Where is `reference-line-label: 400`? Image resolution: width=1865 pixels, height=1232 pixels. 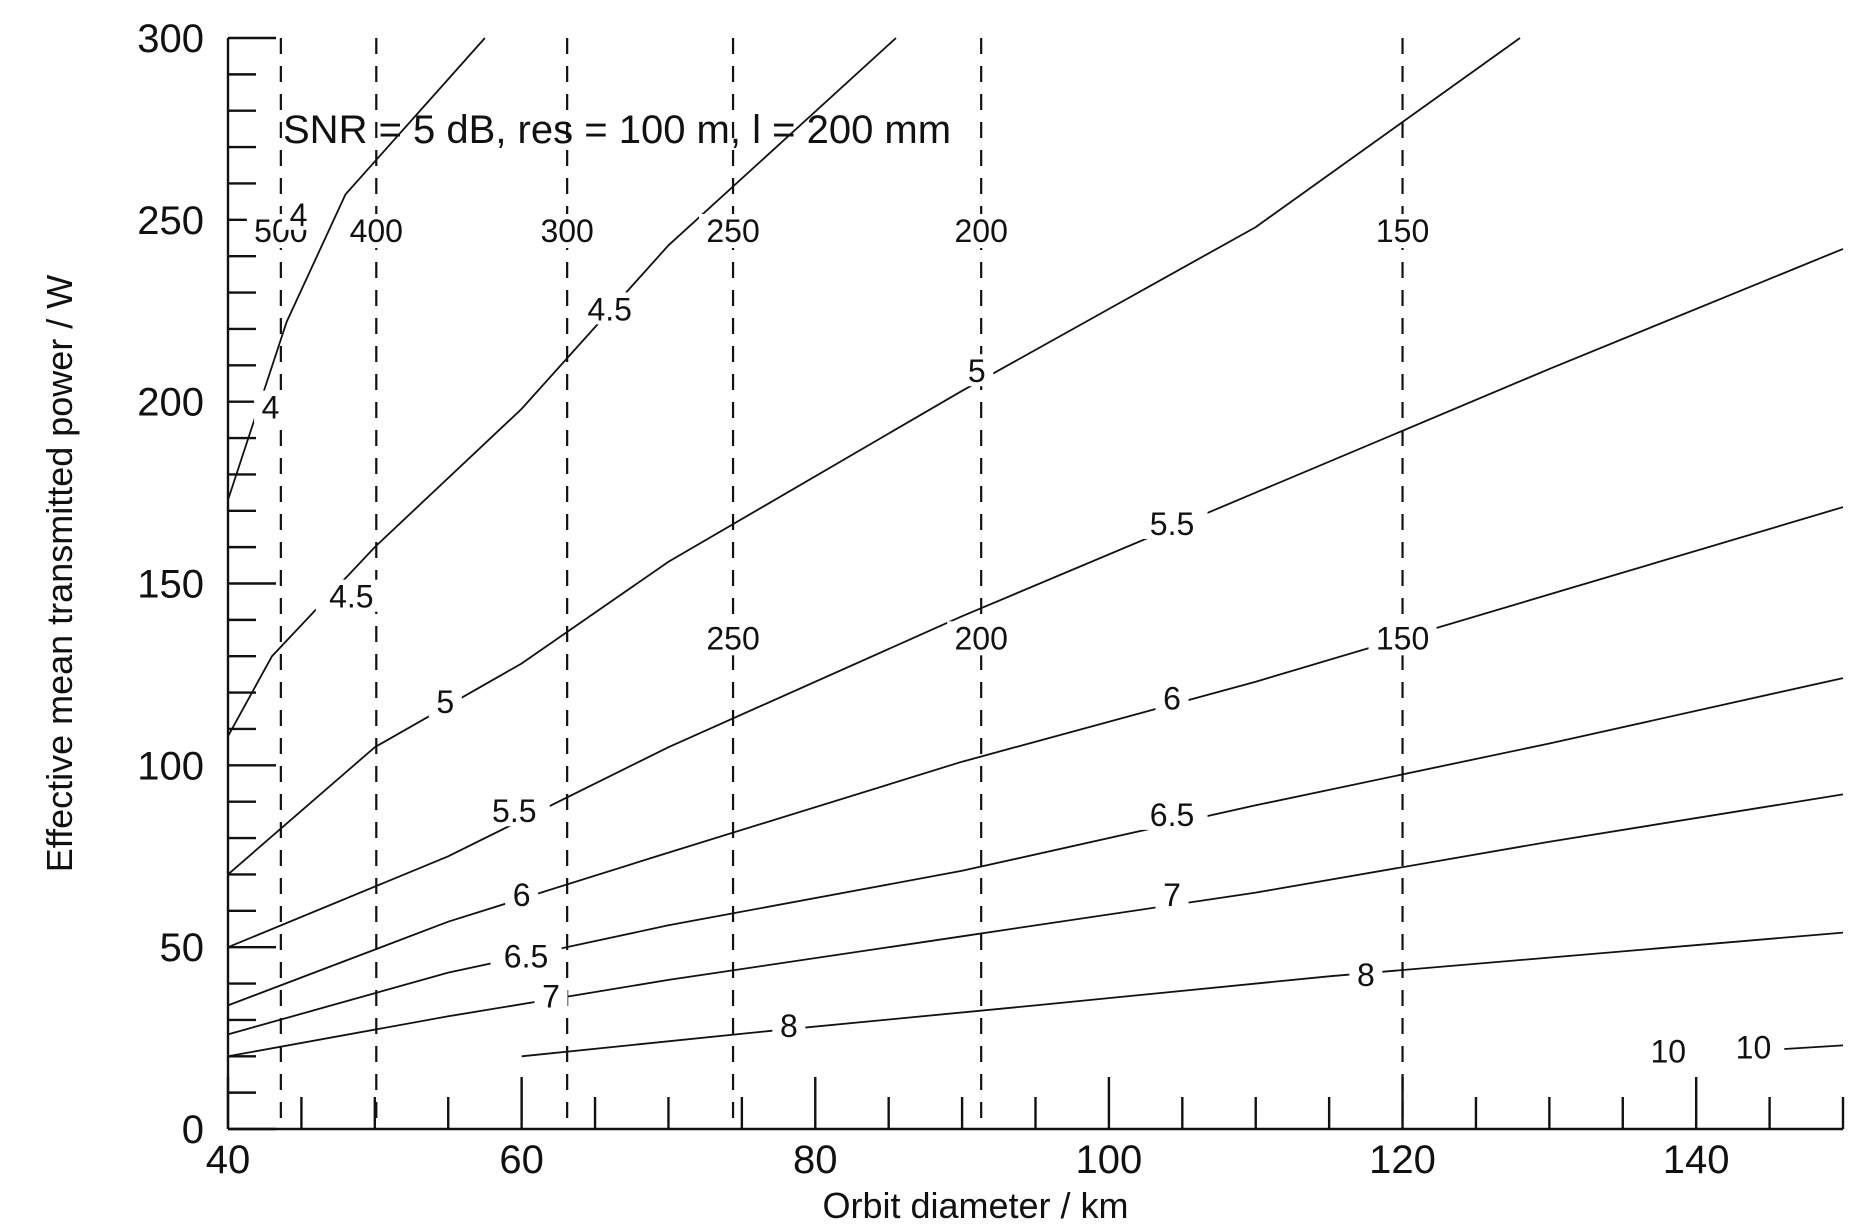
reference-line-label: 400 is located at coordinates (376, 231).